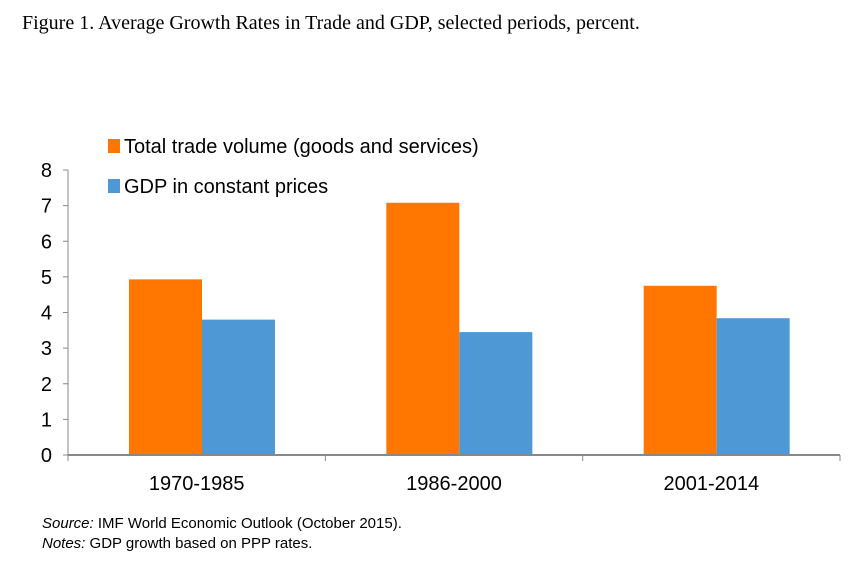 Image resolution: width=868 pixels, height=572 pixels. Describe the element at coordinates (64, 543) in the screenshot. I see `notes-label: Notes:` at that location.